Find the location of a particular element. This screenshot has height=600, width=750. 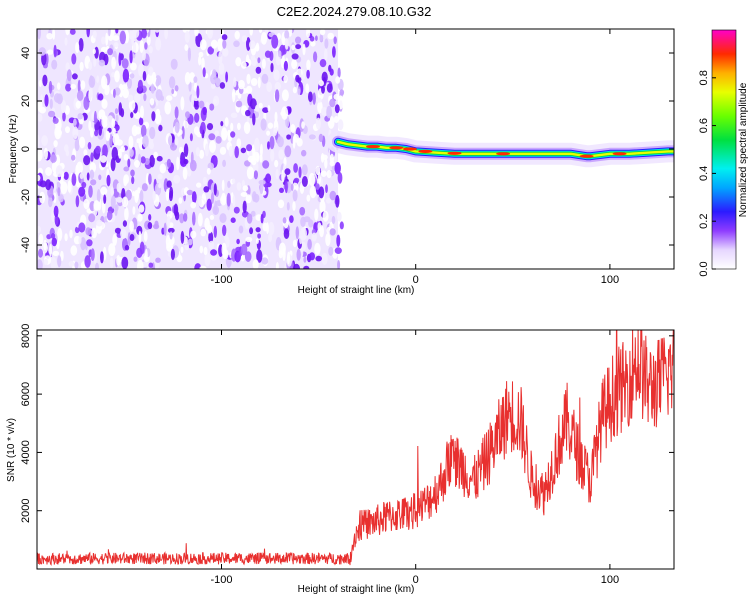

y-tick-label: 2000 is located at coordinates (26, 510).